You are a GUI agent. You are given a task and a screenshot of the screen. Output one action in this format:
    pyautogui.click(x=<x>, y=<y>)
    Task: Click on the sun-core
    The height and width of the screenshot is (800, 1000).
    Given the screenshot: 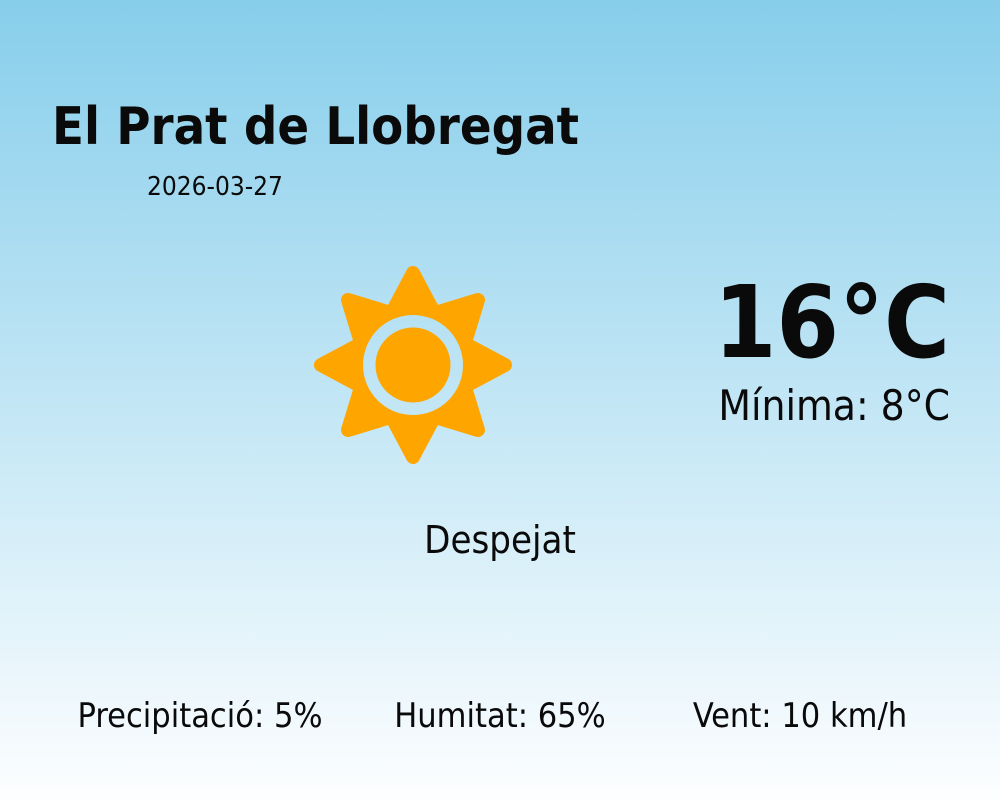 What is the action you would take?
    pyautogui.click(x=413, y=365)
    